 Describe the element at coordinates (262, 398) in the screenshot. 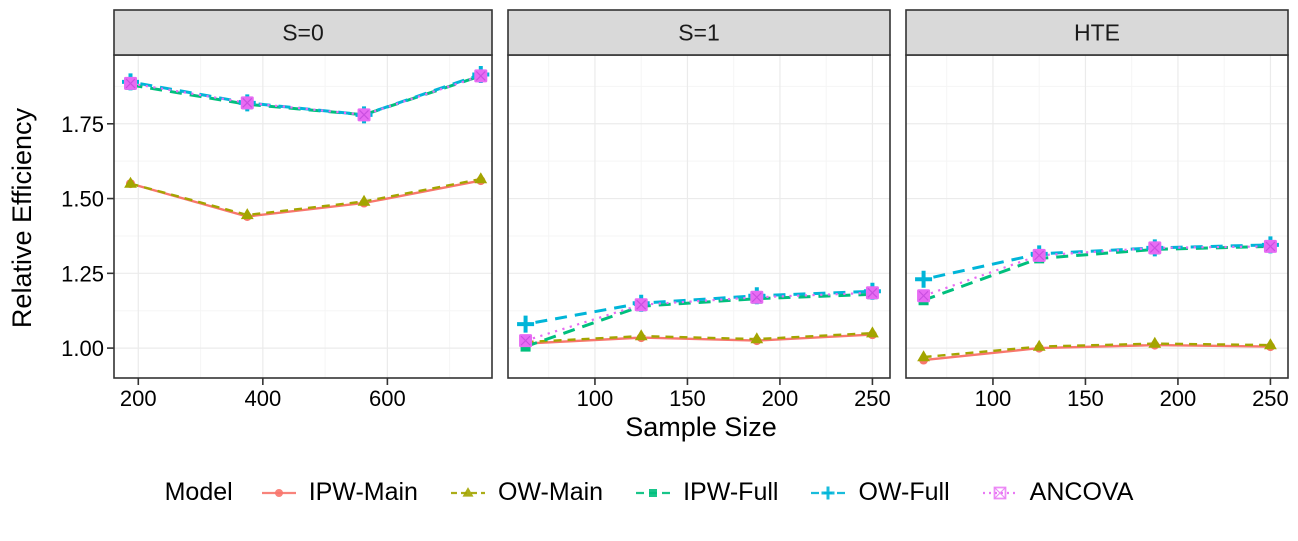

I see `x-tick-label: 400` at that location.